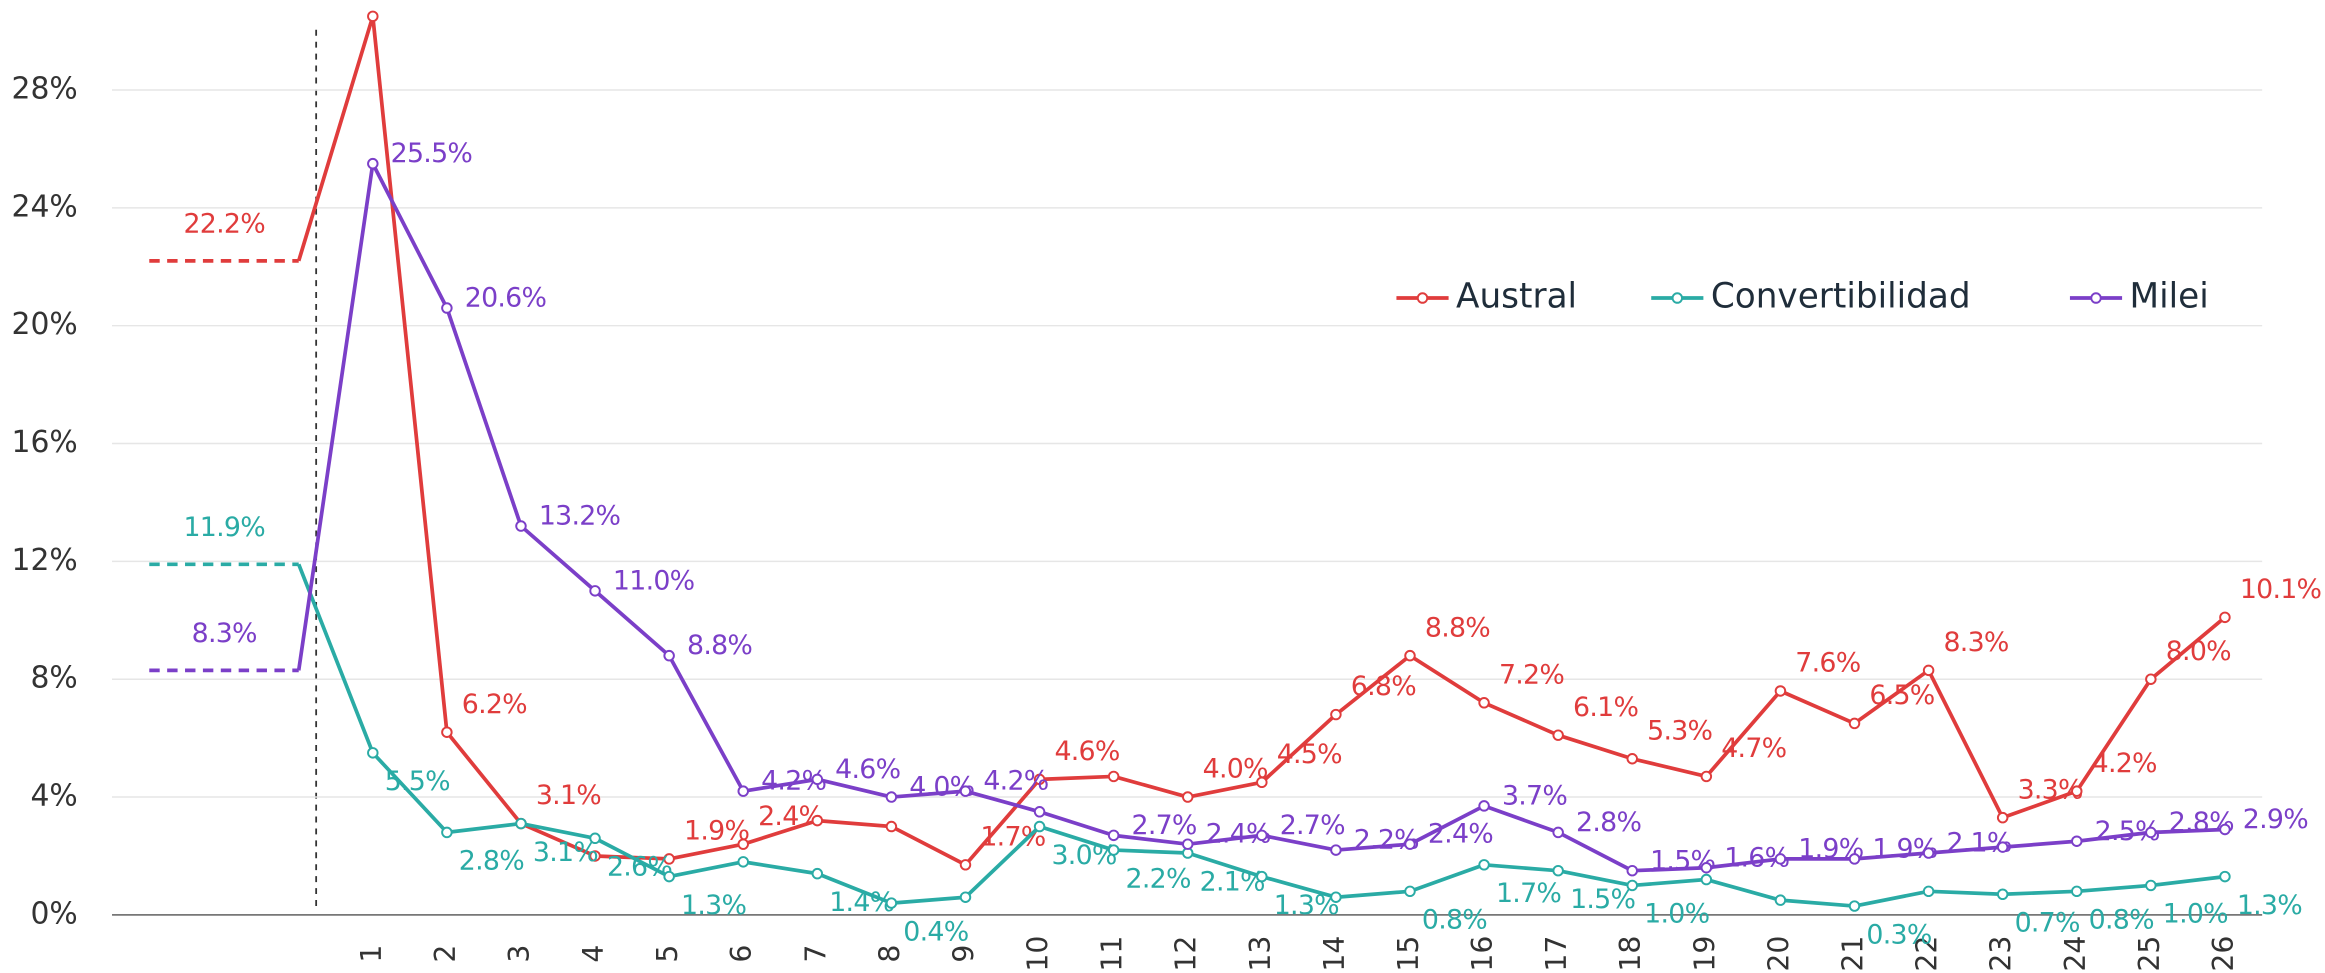  I want to click on y-tick-label: 20%, so click(45, 324).